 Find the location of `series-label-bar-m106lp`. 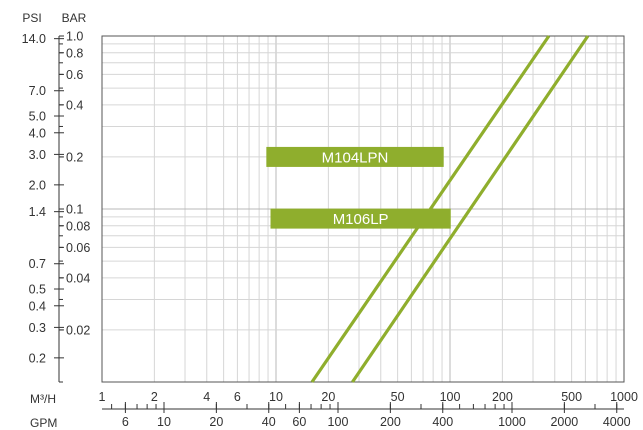

series-label-bar-m106lp is located at coordinates (360, 218).